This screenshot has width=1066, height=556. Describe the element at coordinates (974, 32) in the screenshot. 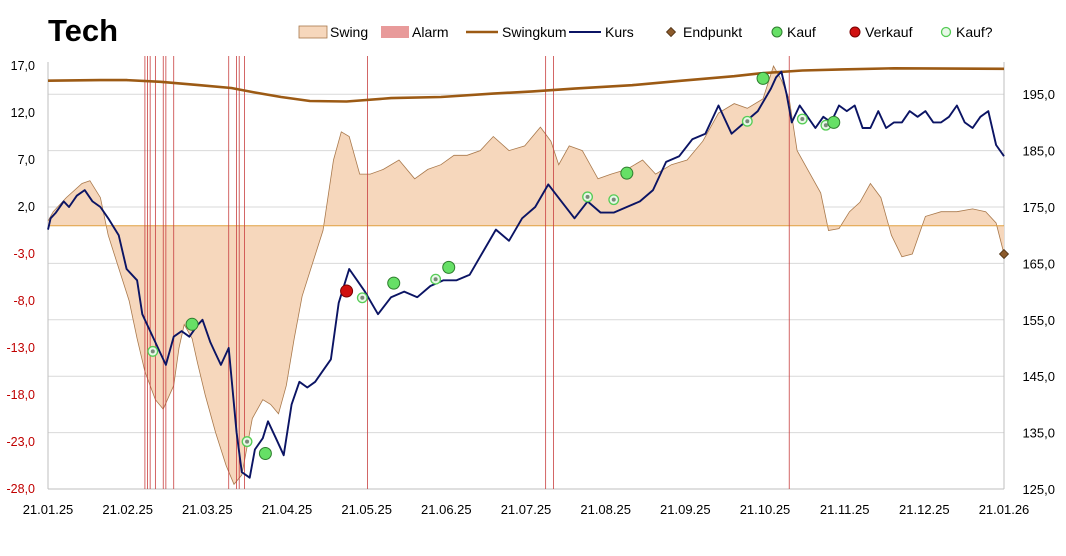

I see `legend-label: Kauf?` at that location.